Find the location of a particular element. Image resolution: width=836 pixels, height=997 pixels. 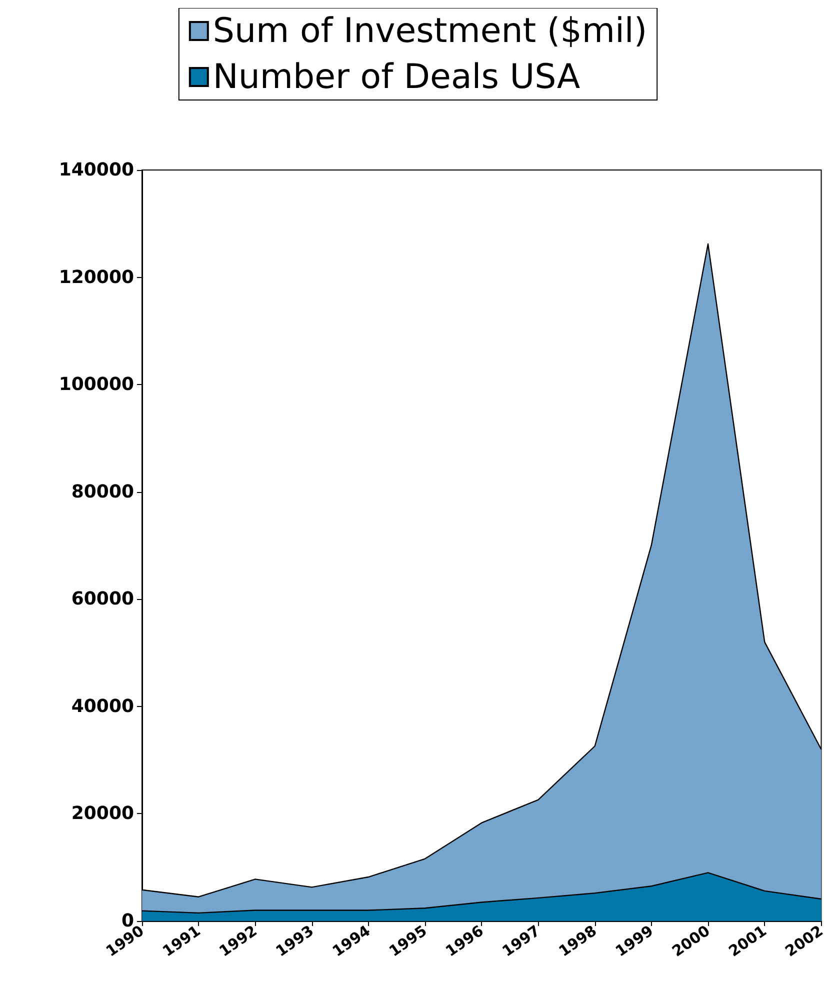

y-tick-label: 0 is located at coordinates (127, 921).